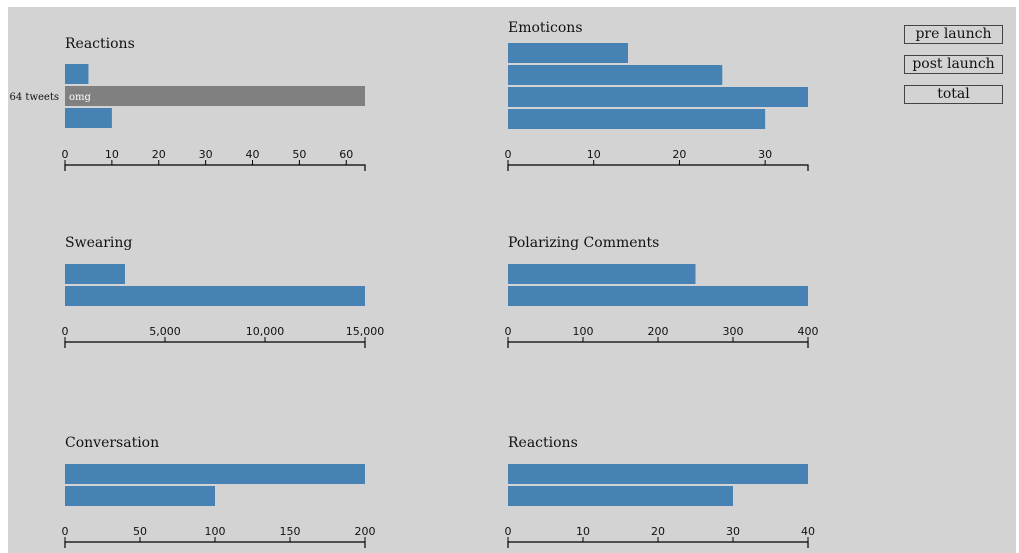  I want to click on chart-3: Polarizing Comments 0 100 200 300 400, so click(662, 291).